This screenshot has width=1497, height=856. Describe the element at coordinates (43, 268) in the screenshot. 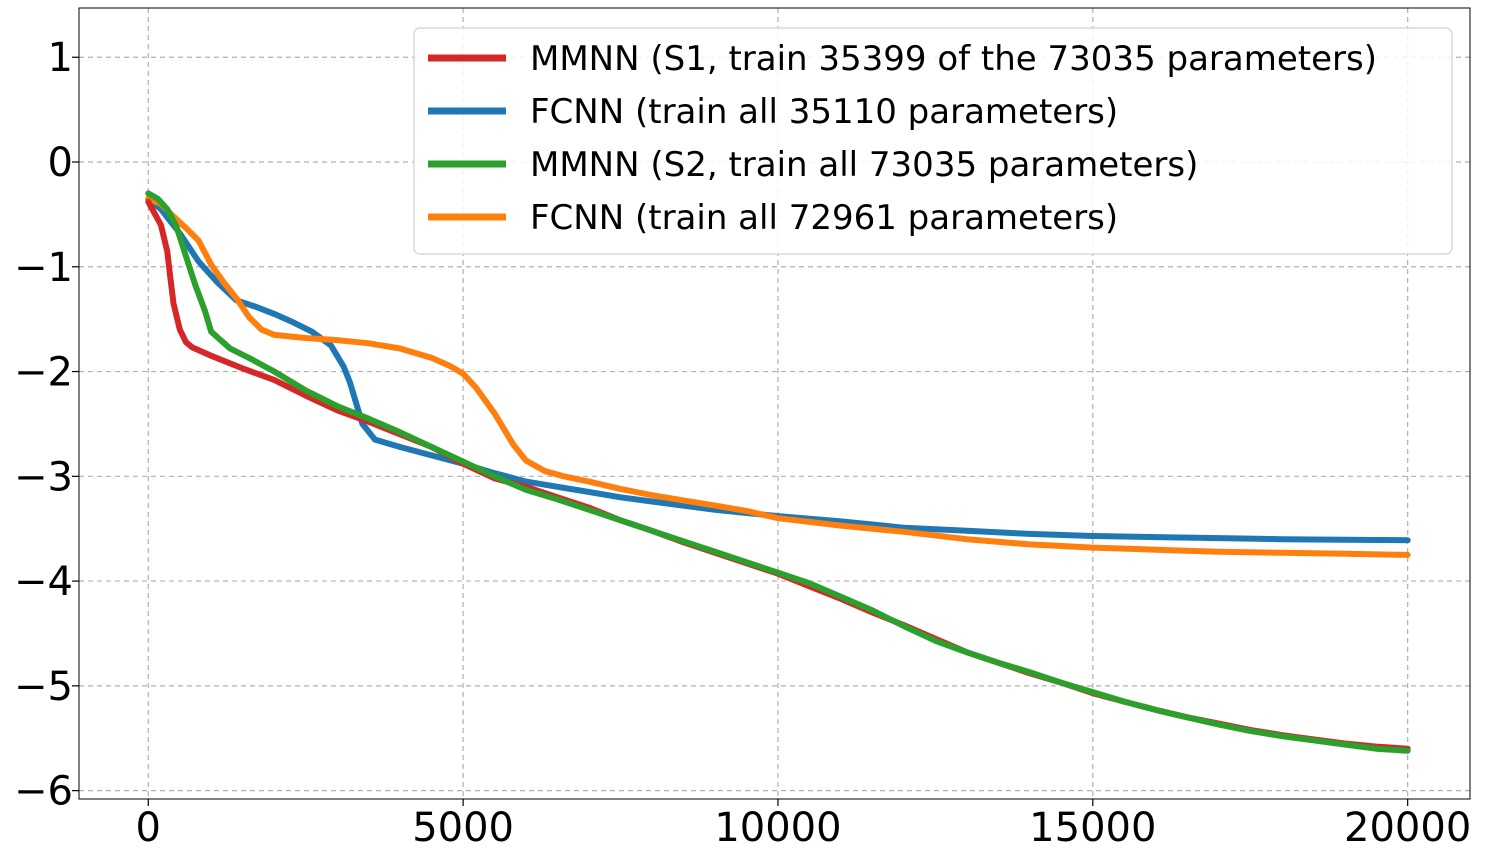

I see `y-tick-label: −1` at that location.